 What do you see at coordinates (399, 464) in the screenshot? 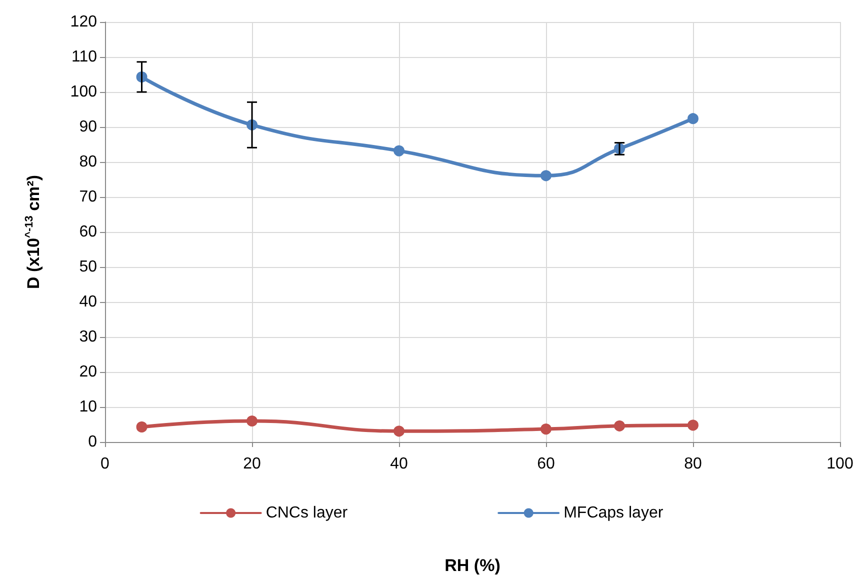
I see `x-tick-label: 40` at bounding box center [399, 464].